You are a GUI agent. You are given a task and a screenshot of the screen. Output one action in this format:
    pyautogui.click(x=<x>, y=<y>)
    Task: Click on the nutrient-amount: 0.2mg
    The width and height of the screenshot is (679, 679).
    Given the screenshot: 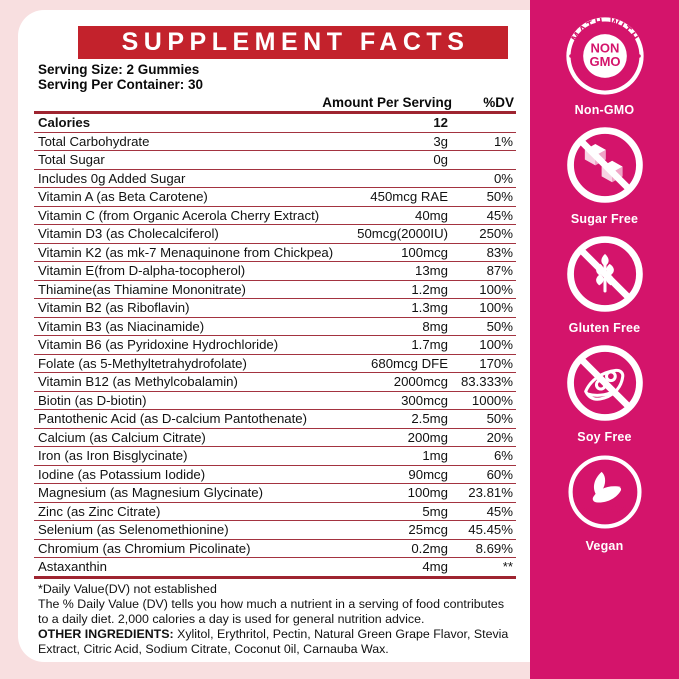 What is the action you would take?
    pyautogui.click(x=390, y=548)
    